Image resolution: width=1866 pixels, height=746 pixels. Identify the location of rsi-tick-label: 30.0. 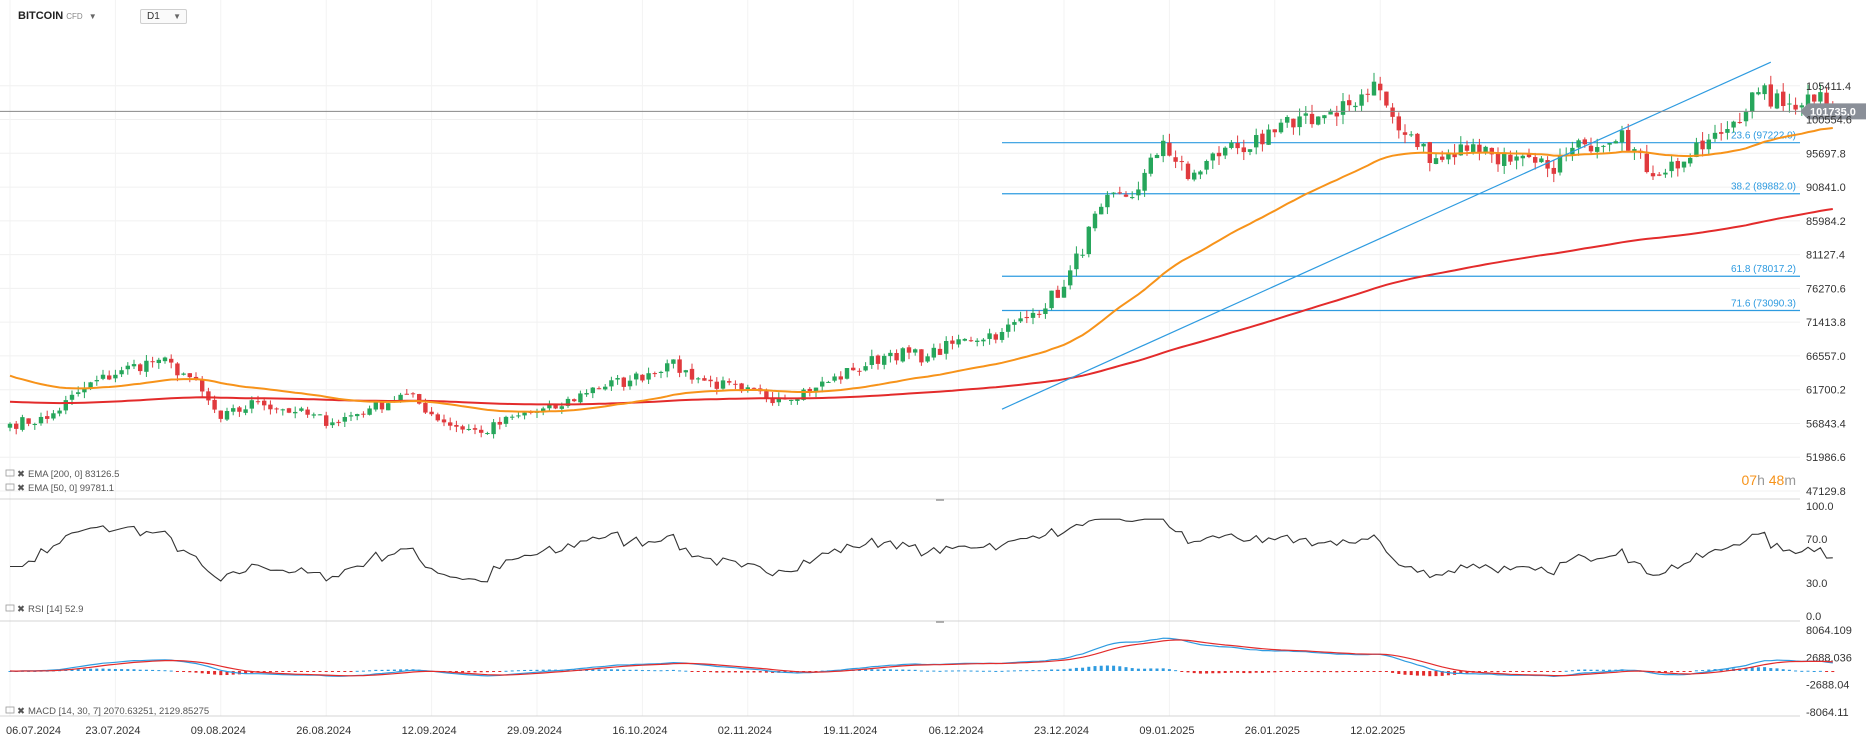
(1816, 584).